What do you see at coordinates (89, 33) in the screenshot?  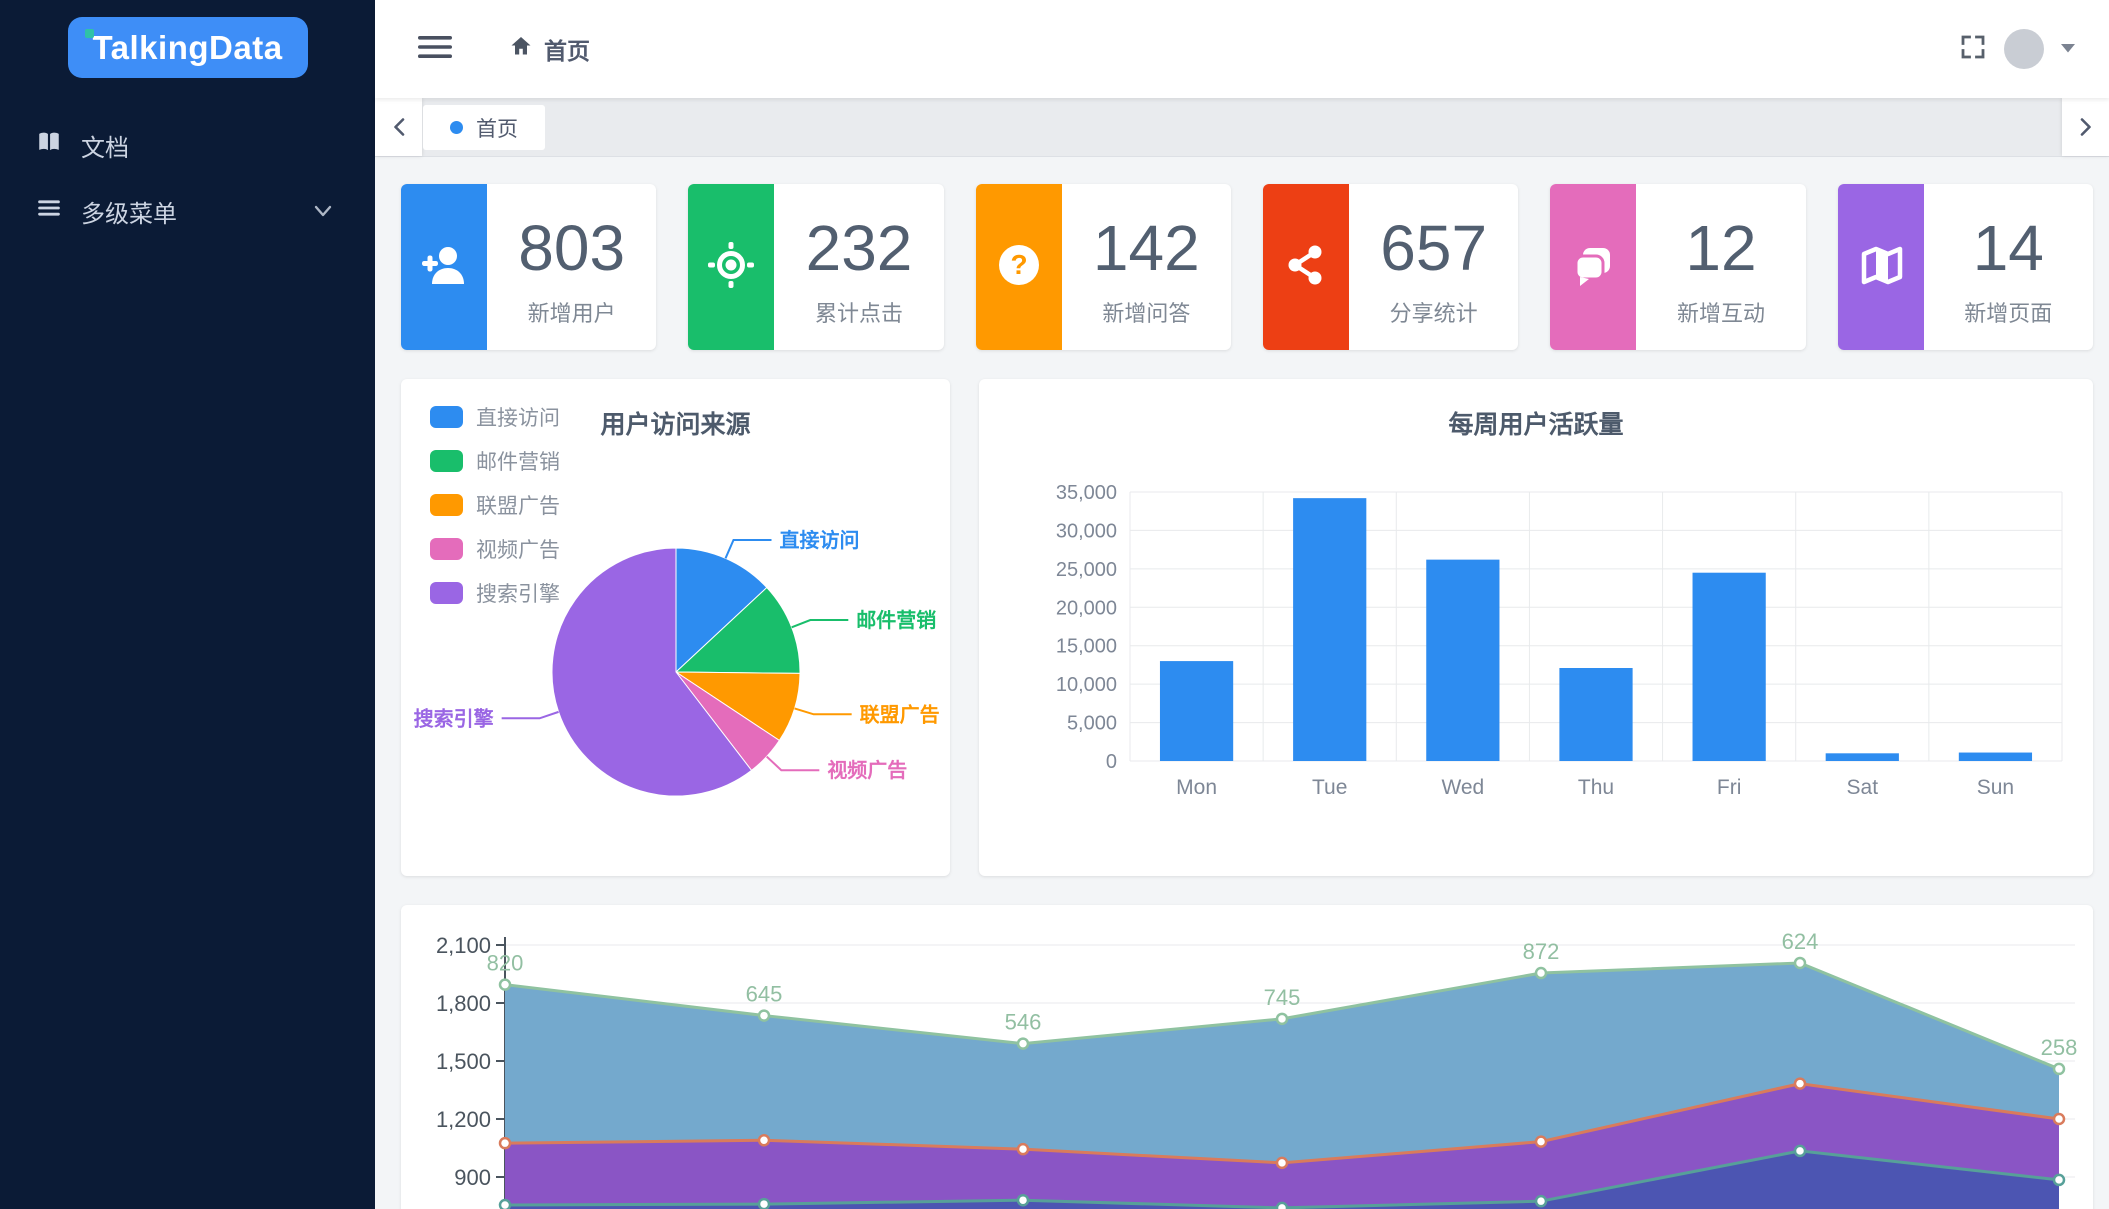 I see `logo-dot-icon` at bounding box center [89, 33].